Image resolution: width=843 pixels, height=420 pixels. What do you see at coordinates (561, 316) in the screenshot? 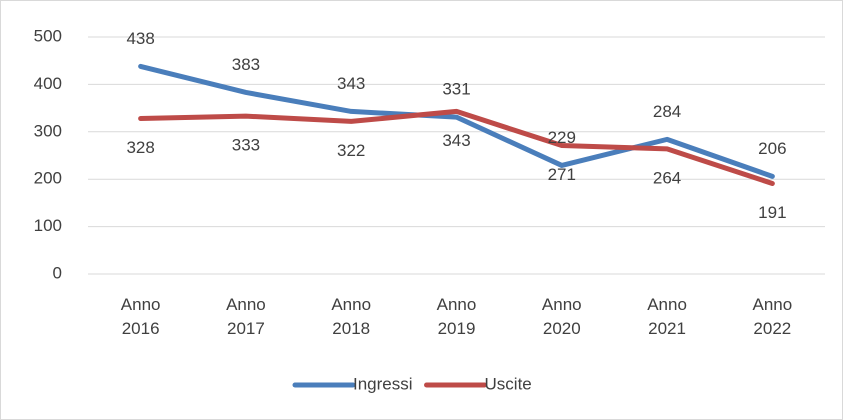
I see `x-tick-label: Anno 2020` at bounding box center [561, 316].